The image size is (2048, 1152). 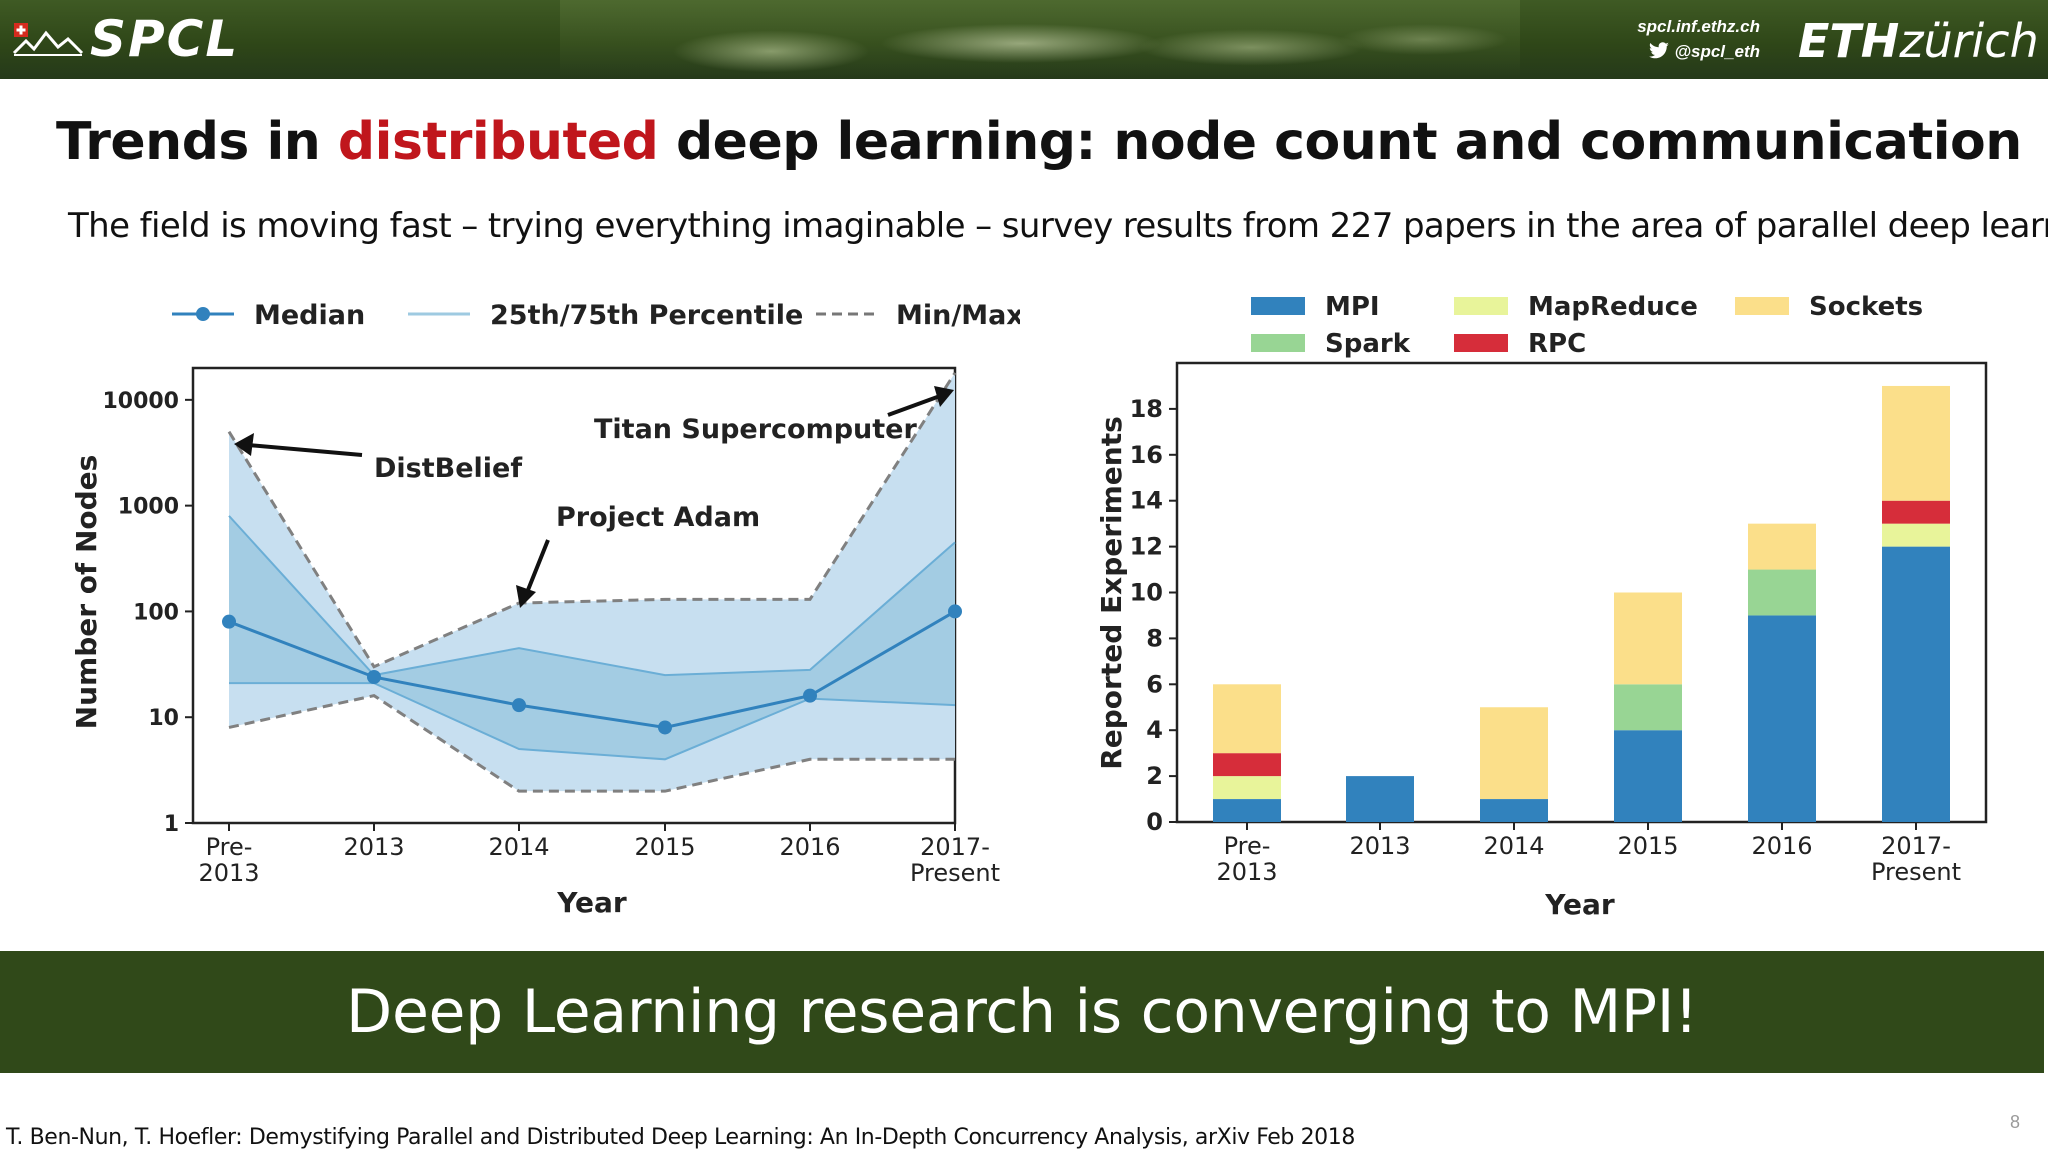 What do you see at coordinates (148, 507) in the screenshot?
I see `y-tick-label: 1000` at bounding box center [148, 507].